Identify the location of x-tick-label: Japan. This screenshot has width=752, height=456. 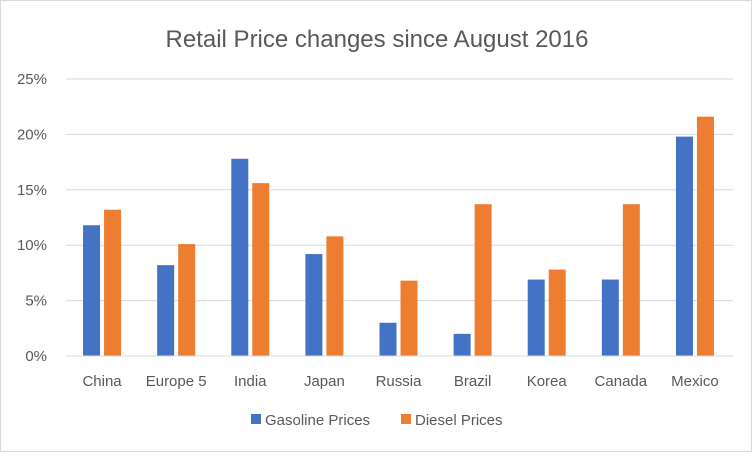
(324, 381).